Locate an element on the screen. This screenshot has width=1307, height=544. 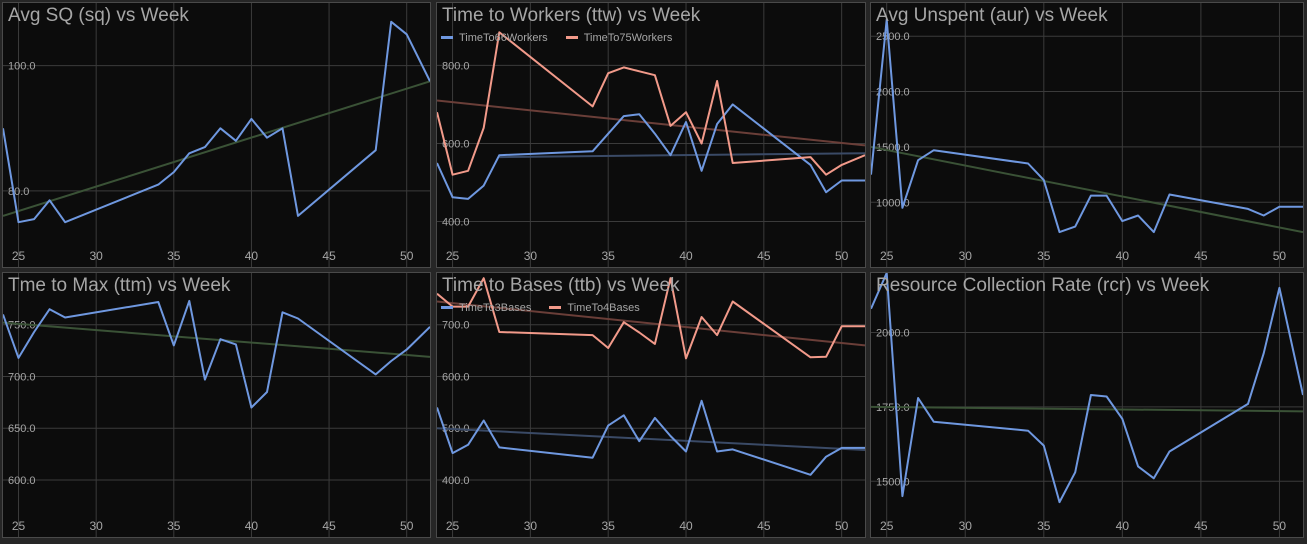
y-tick-label: 80.0 is located at coordinates (18, 192).